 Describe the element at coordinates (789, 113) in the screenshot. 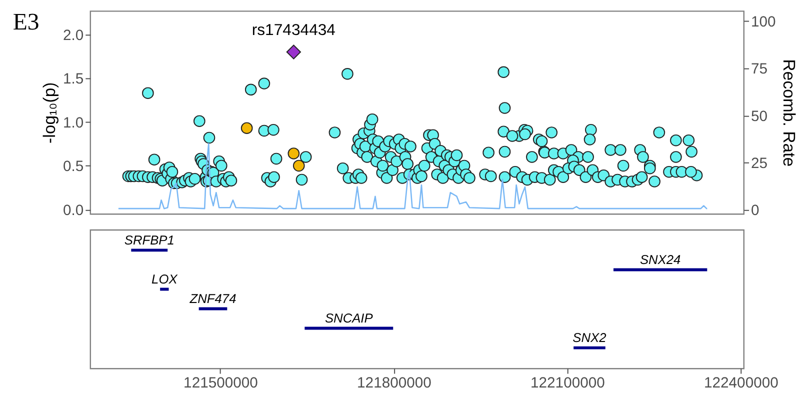

I see `y2-axis-title: Recomb. Rate` at that location.